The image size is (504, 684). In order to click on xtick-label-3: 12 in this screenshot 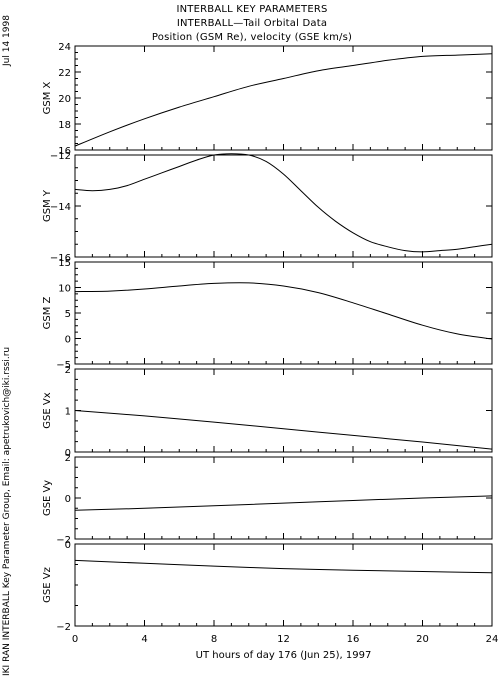, I will do `click(283, 639)`.